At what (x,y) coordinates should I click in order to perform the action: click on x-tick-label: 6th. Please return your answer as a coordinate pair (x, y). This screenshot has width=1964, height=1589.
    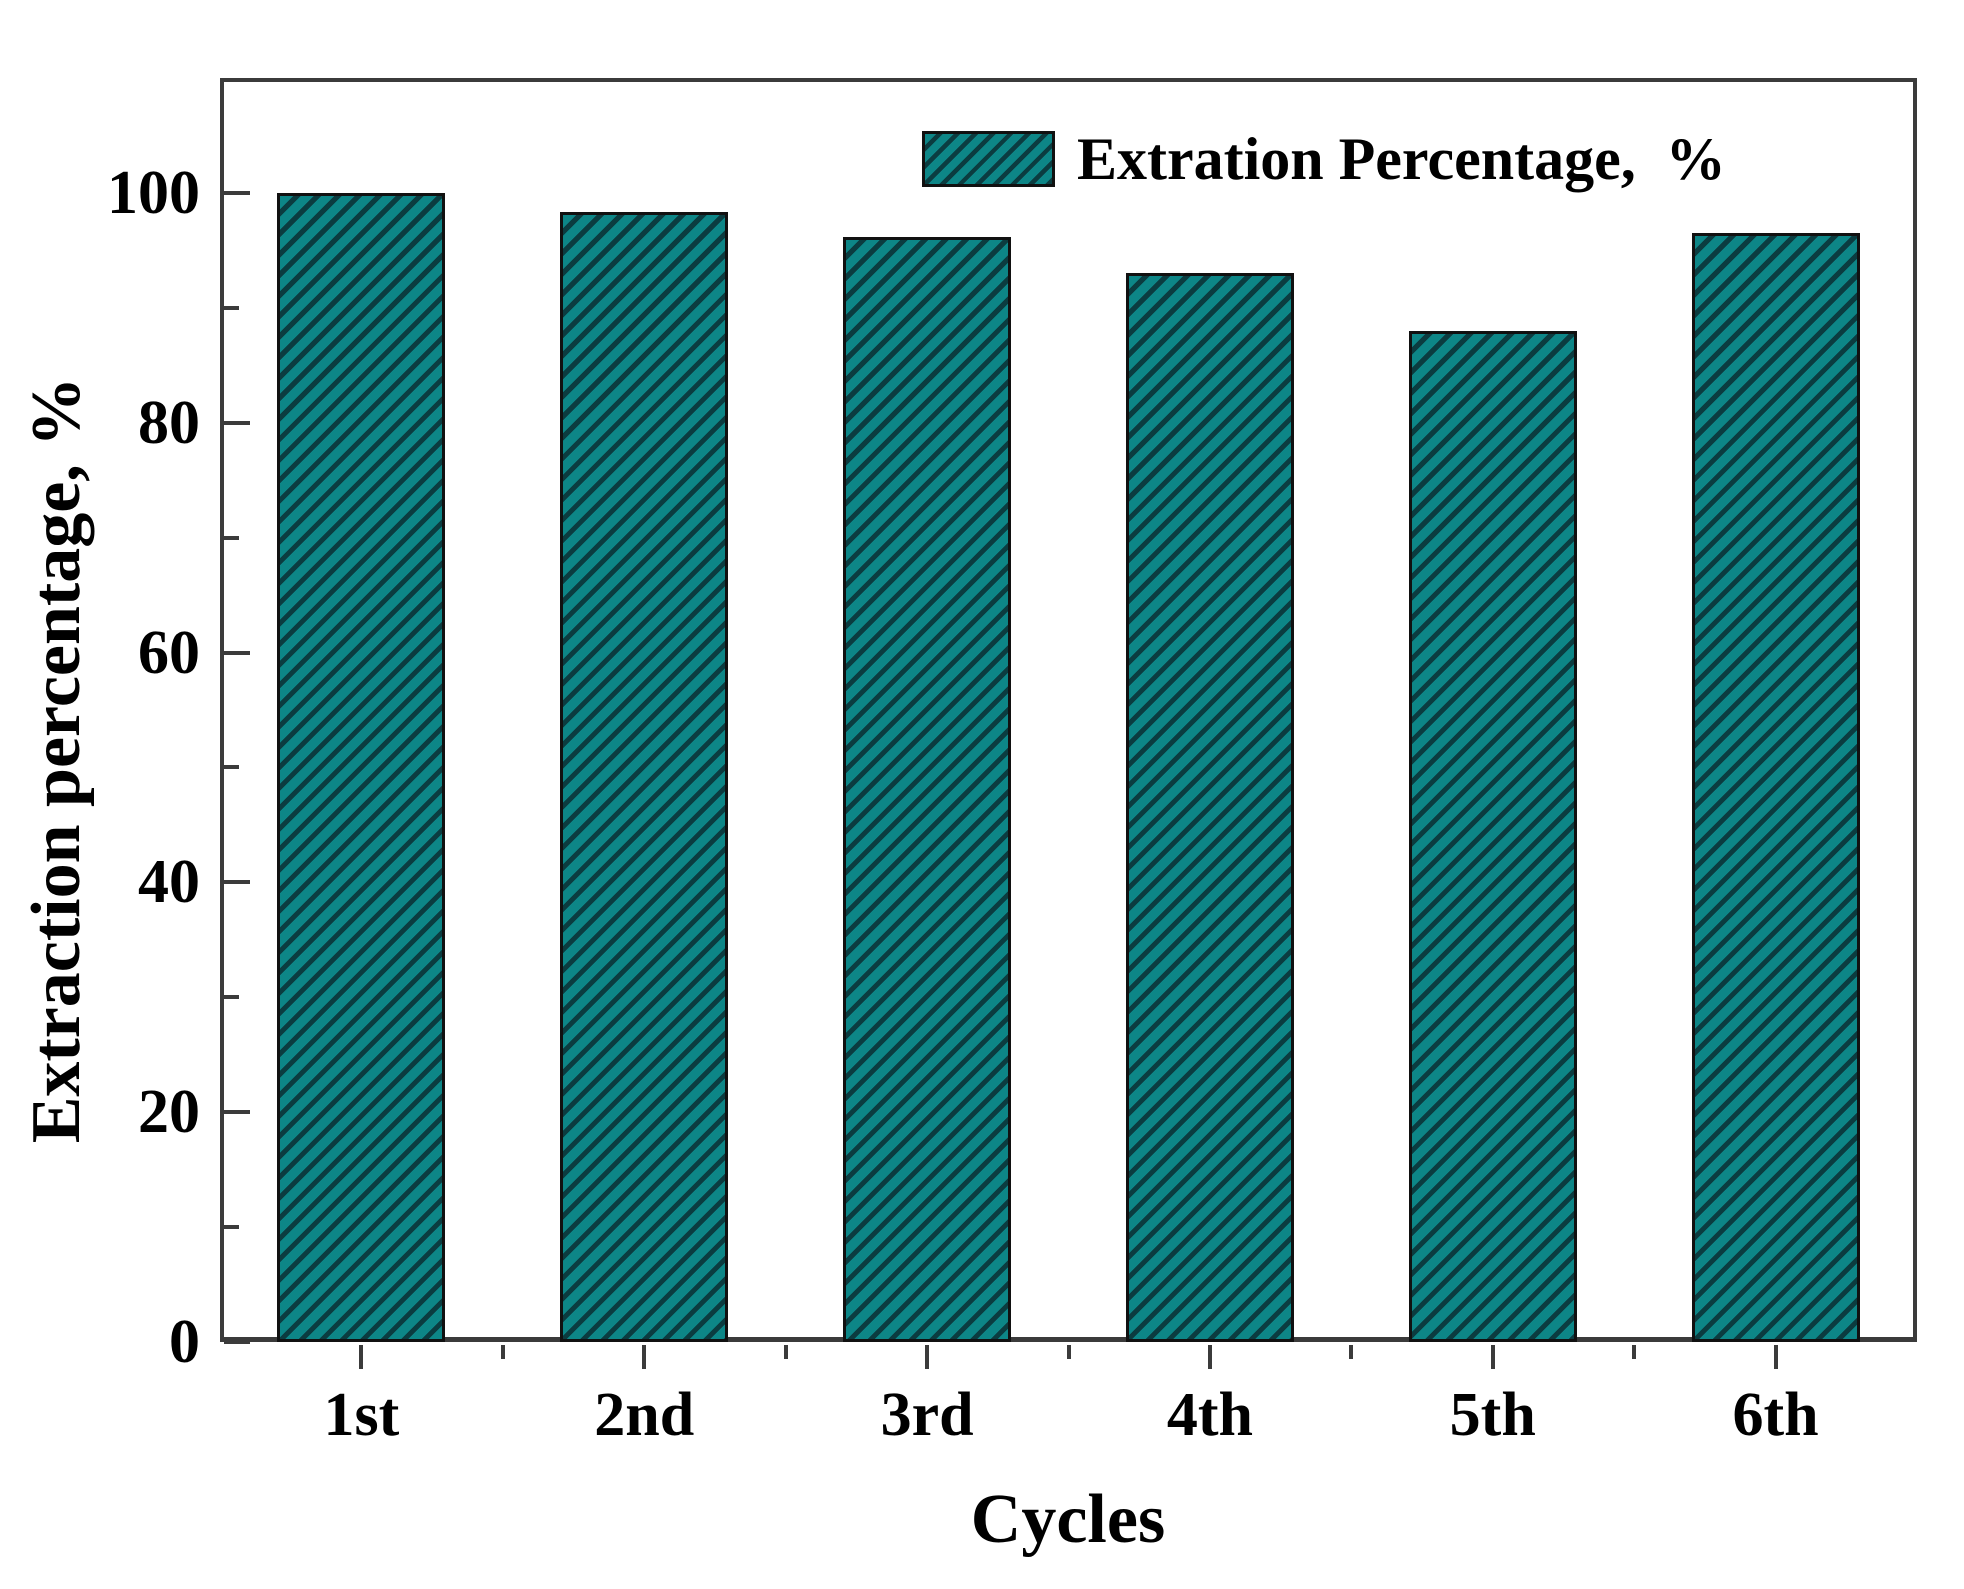
    Looking at the image, I should click on (1775, 1415).